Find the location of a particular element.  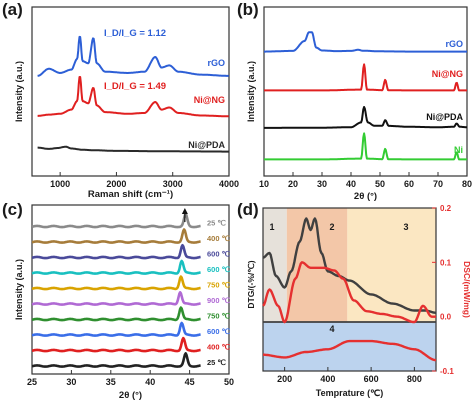

panel-b-xaxis-ticklabel-2: 30 is located at coordinates (322, 184).